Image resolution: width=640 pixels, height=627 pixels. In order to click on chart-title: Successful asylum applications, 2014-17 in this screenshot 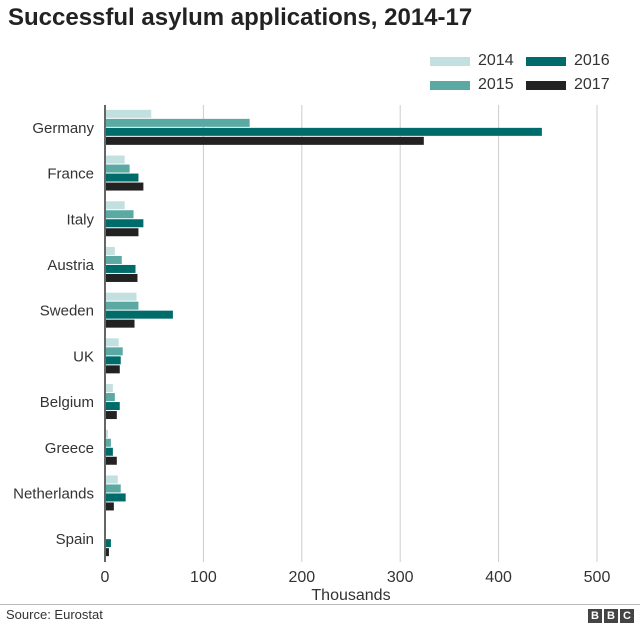, I will do `click(240, 17)`.